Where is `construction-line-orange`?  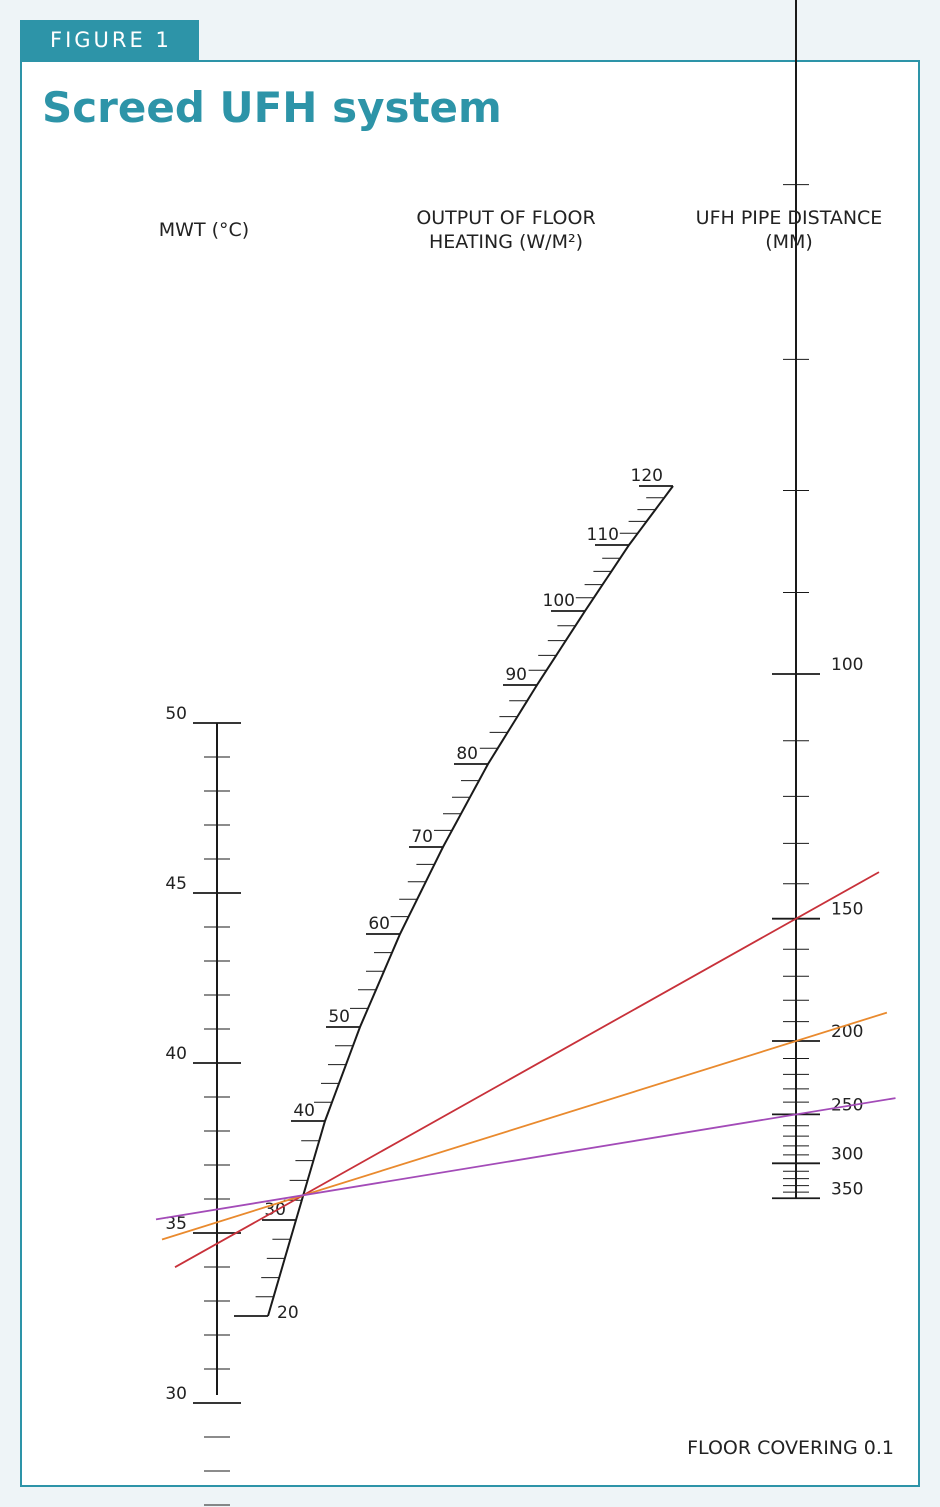 construction-line-orange is located at coordinates (524, 1126).